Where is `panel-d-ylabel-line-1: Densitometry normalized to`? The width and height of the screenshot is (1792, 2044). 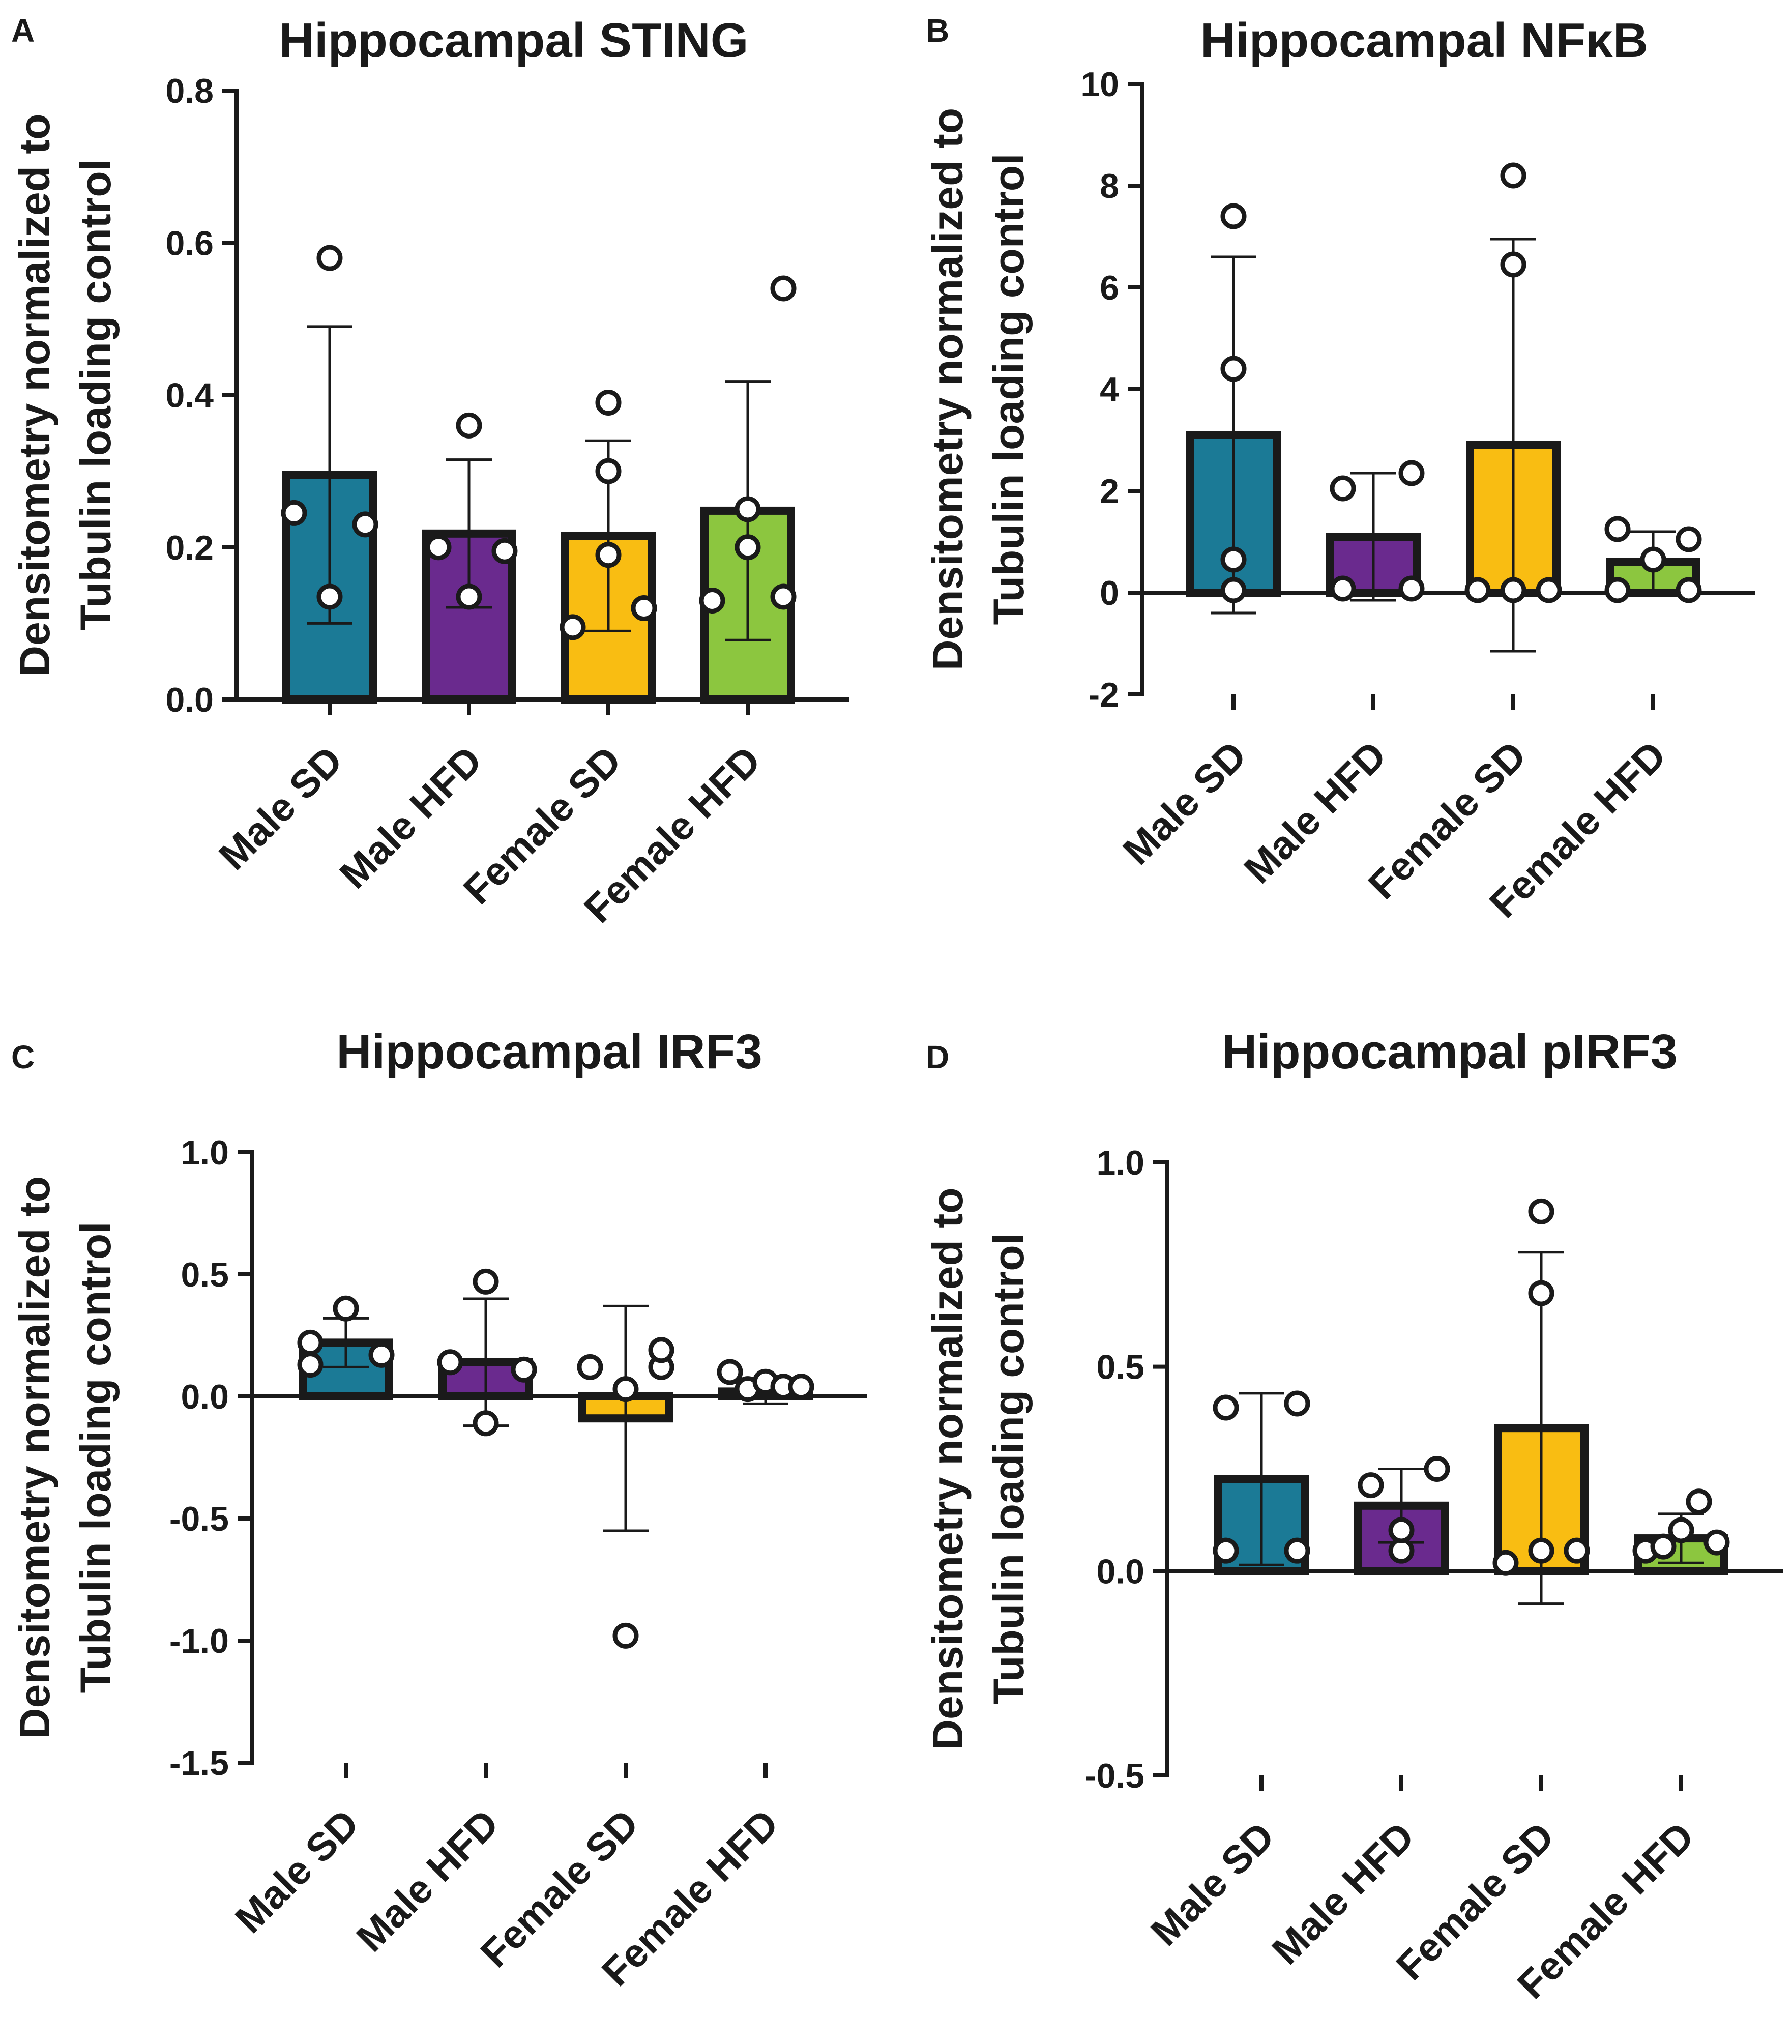 panel-d-ylabel-line-1: Densitometry normalized to is located at coordinates (948, 1469).